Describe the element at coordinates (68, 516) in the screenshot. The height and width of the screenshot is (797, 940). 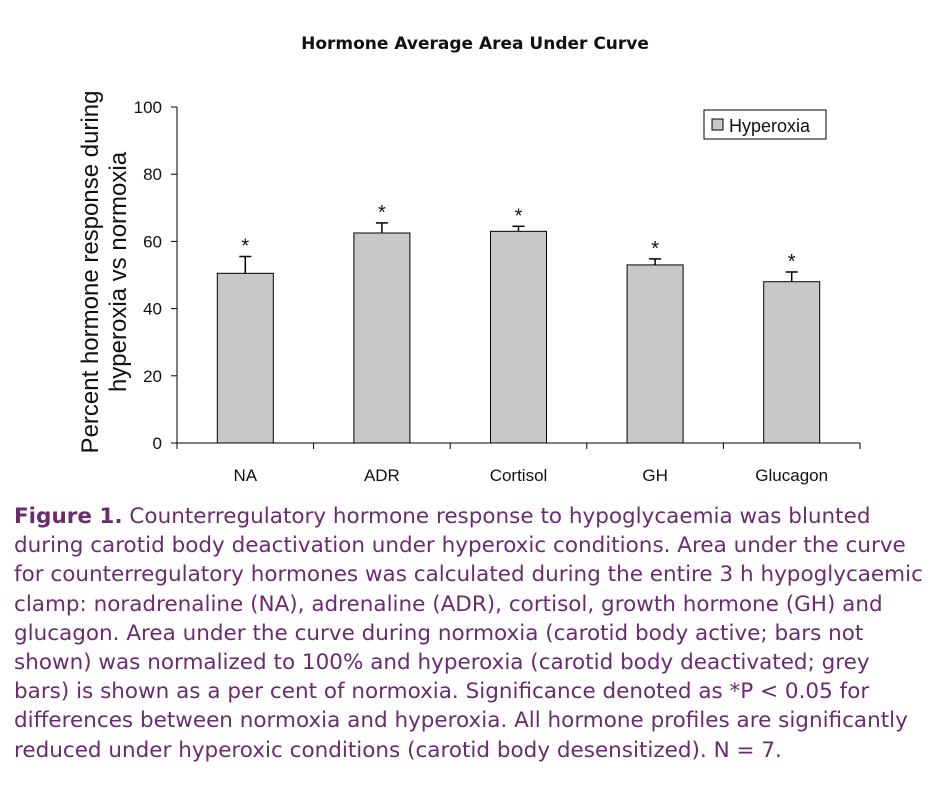
I see `figure-label: Figure 1.` at that location.